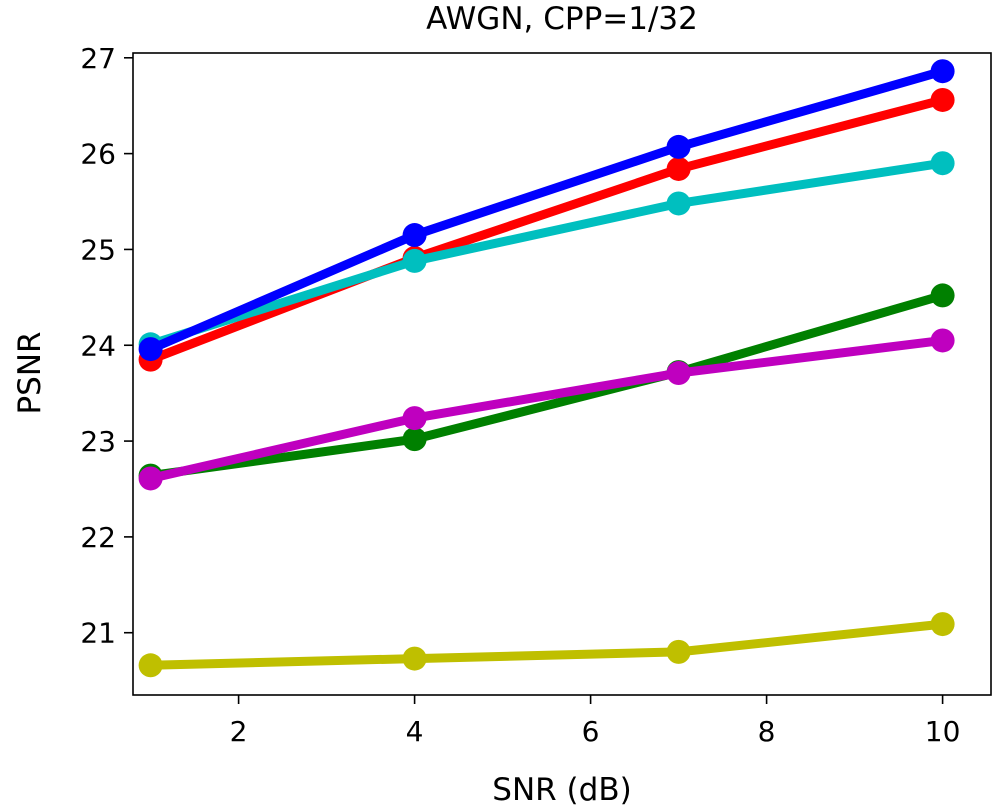  What do you see at coordinates (98, 633) in the screenshot?
I see `y-tick-label: 21` at bounding box center [98, 633].